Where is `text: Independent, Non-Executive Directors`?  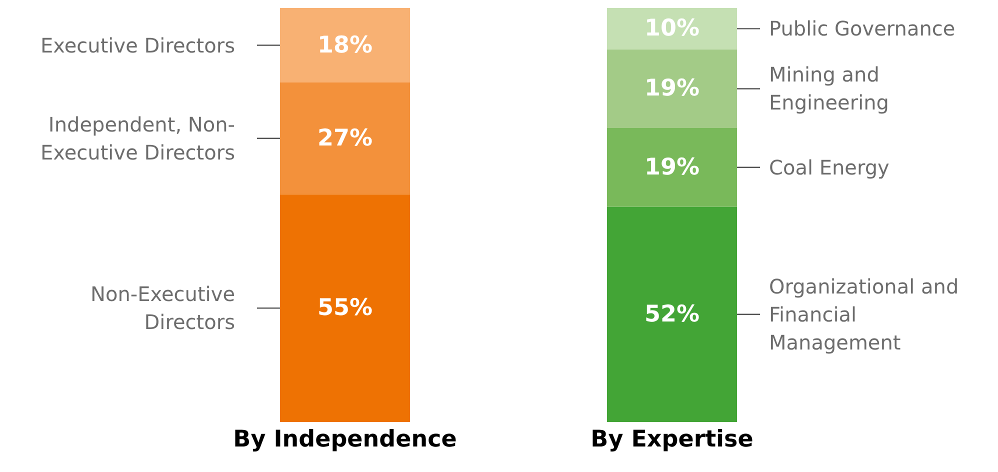
text: Independent, Non-Executive Directors is located at coordinates (137, 138).